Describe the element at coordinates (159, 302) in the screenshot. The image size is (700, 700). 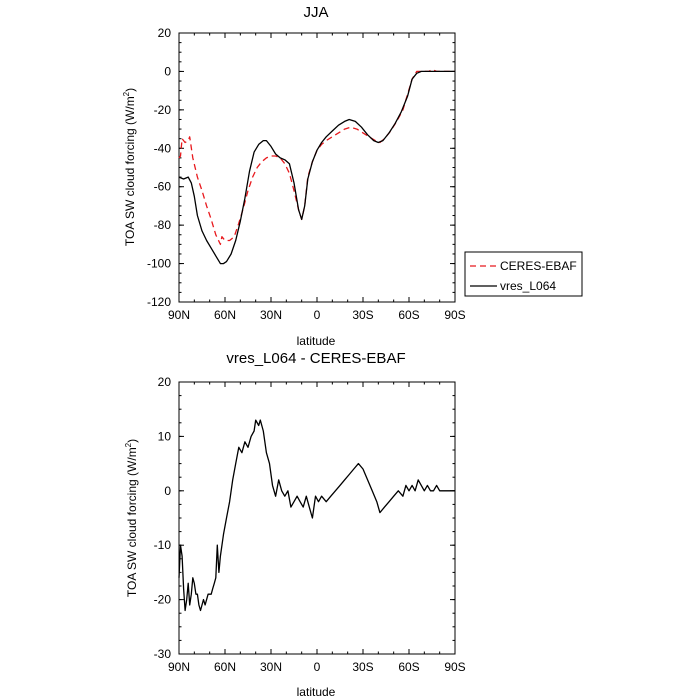
I see `y-tick-label: -120` at that location.